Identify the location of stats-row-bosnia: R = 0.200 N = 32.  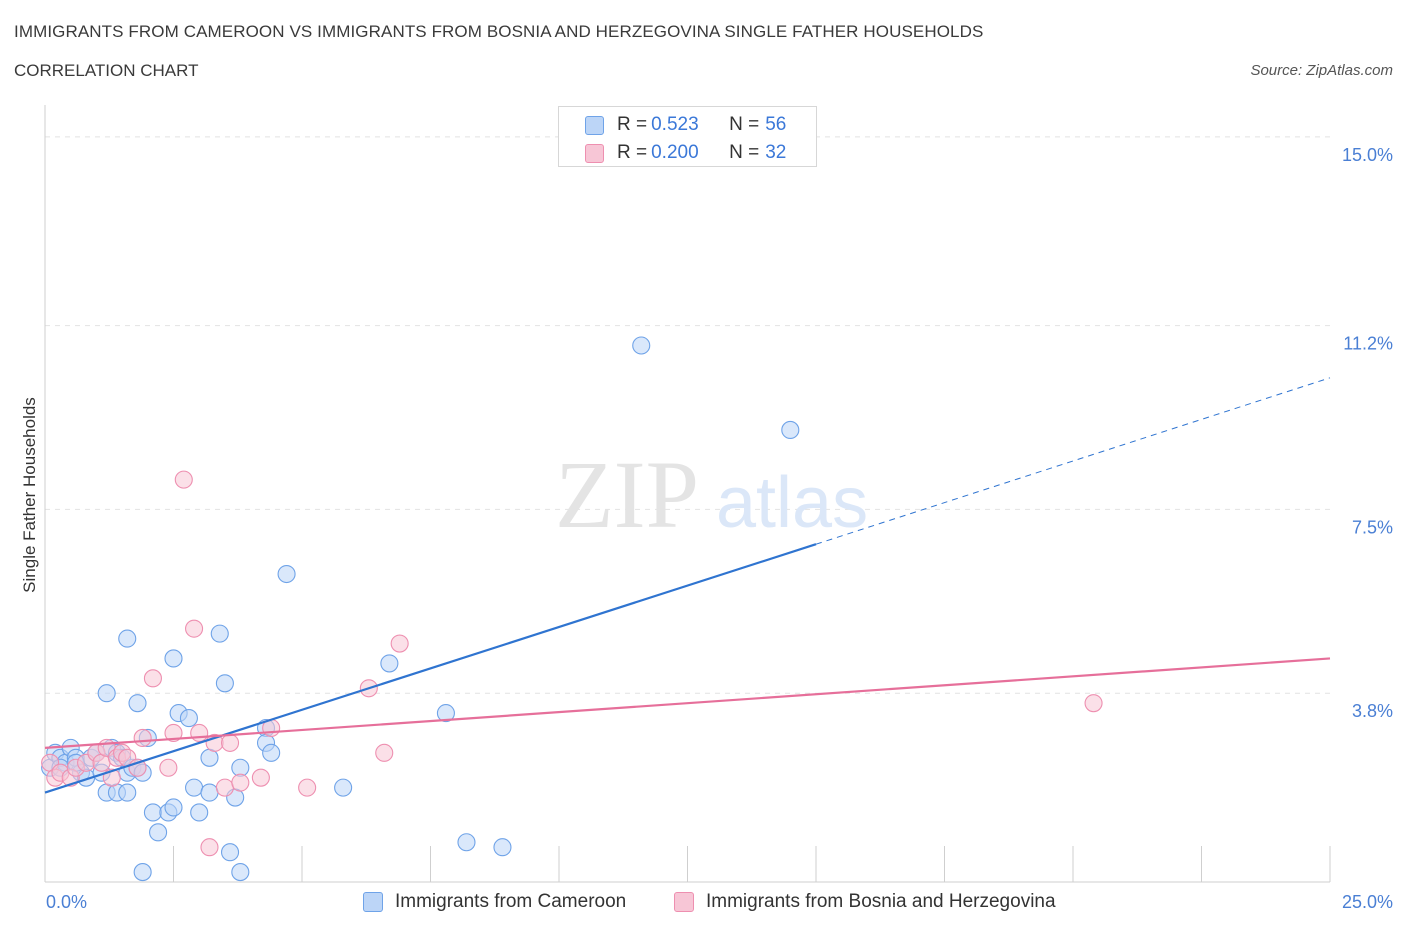
(685, 153).